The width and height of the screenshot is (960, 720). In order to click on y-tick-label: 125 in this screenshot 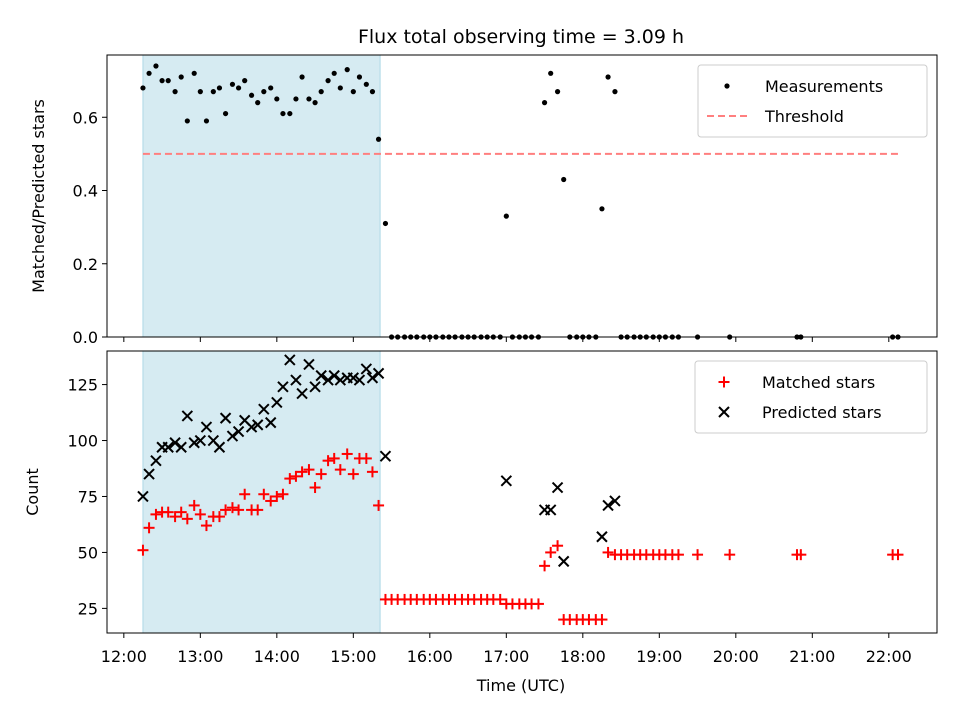, I will do `click(82, 385)`.